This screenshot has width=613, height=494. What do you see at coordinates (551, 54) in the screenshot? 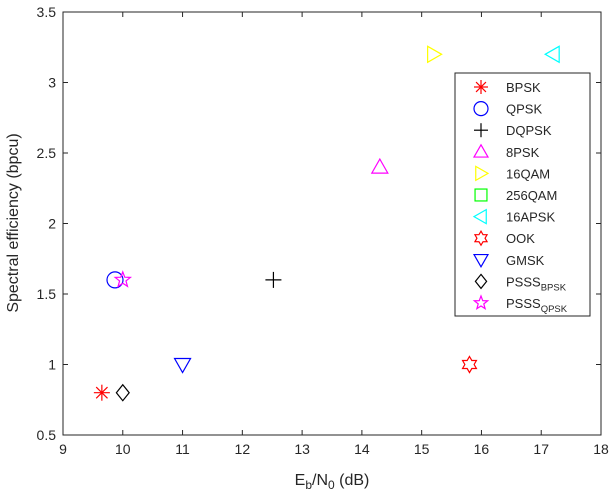
I see `point-16apsk` at bounding box center [551, 54].